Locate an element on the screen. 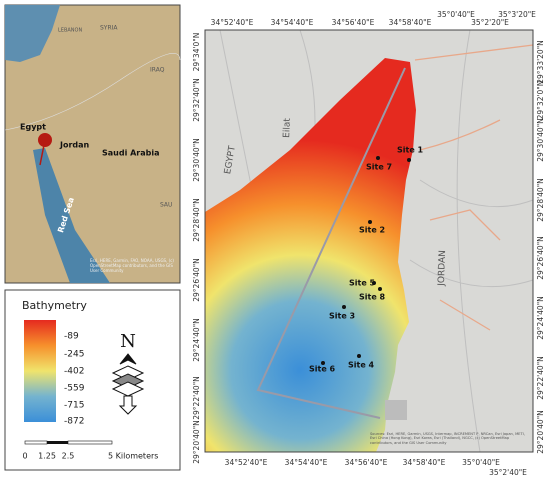 Image resolution: width=550 pixels, height=480 pixels. site-label: Site 8 is located at coordinates (372, 297).